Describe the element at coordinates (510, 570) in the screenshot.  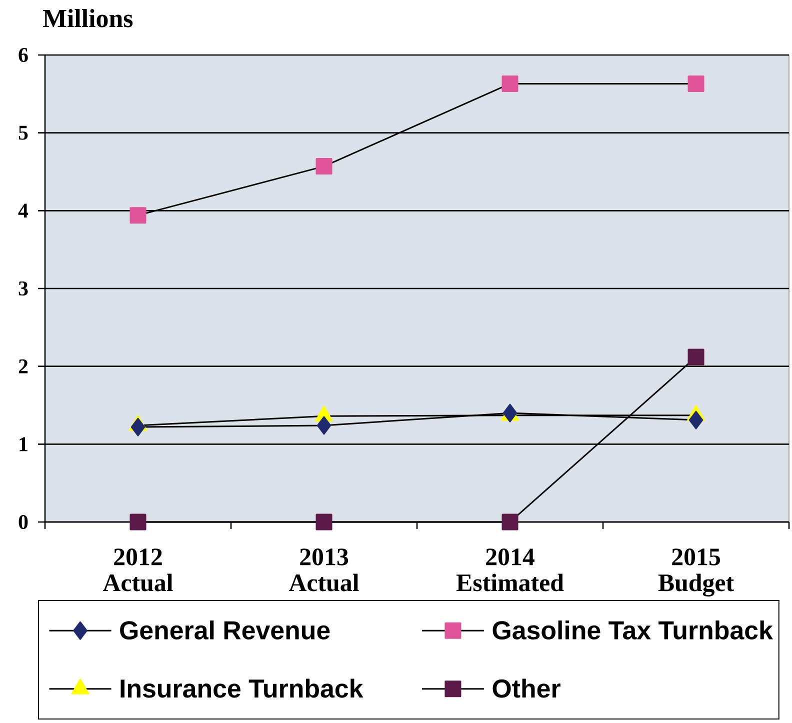
I see `x-tick-label: 2014 Estimated` at that location.